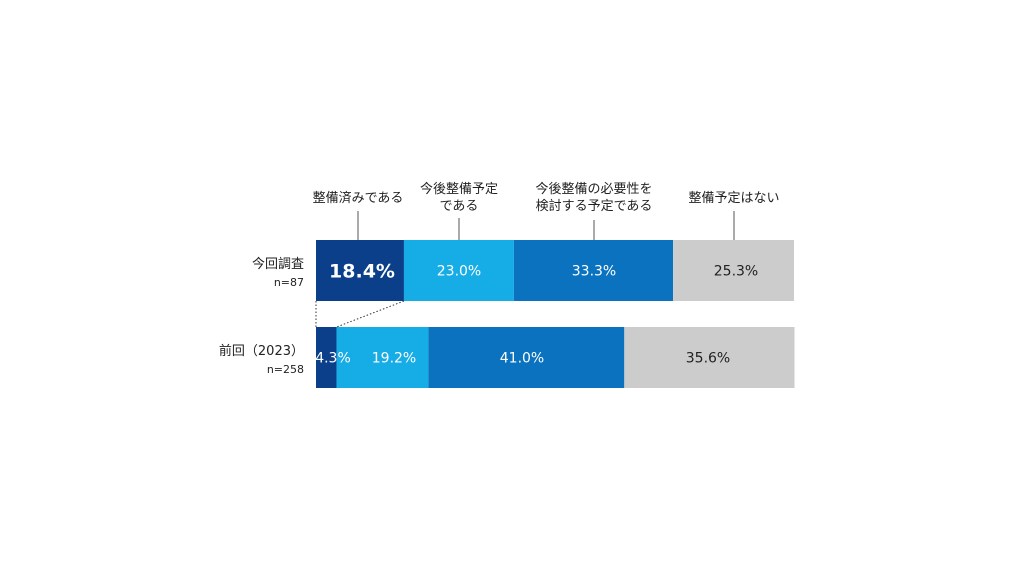 The width and height of the screenshot is (1024, 576). What do you see at coordinates (394, 359) in the screenshot?
I see `data-label: 19.2%` at bounding box center [394, 359].